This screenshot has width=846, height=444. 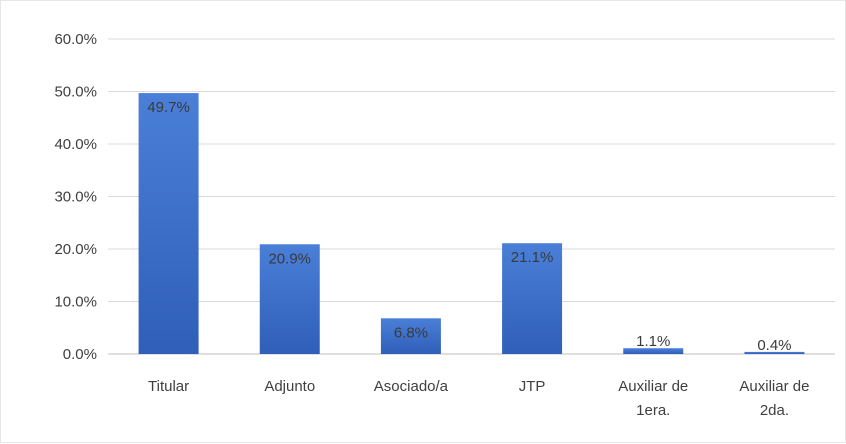 What do you see at coordinates (653, 341) in the screenshot?
I see `data-label: 1.1%` at bounding box center [653, 341].